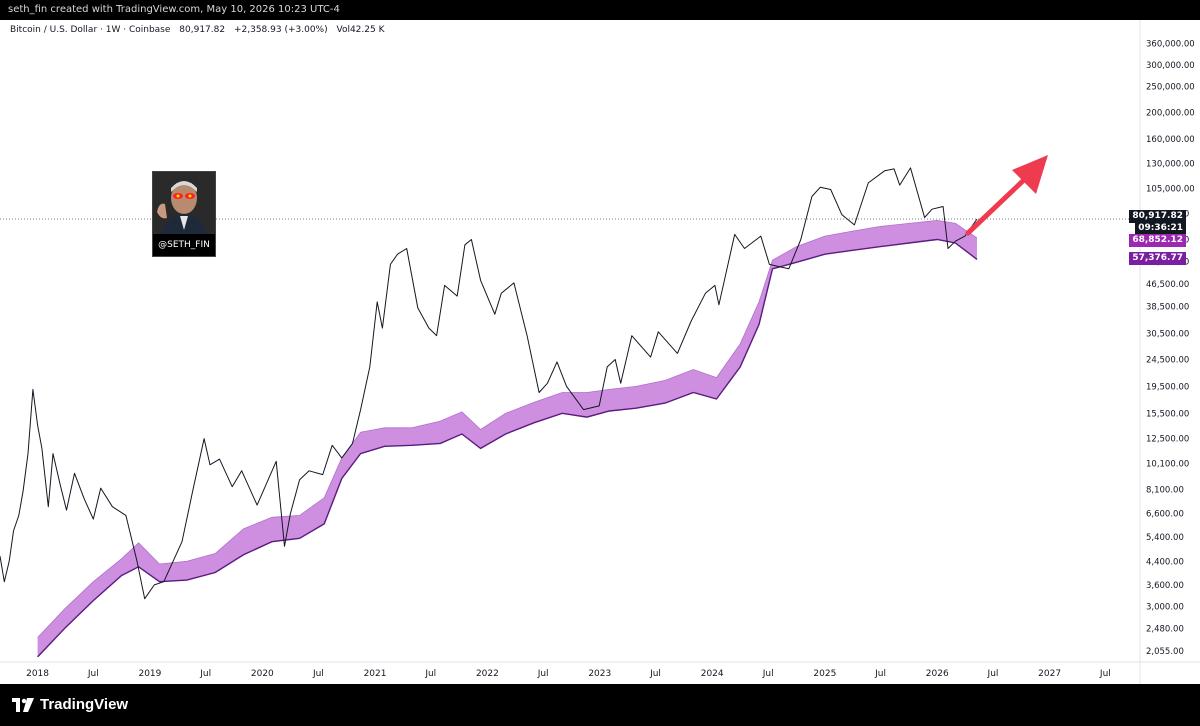 This screenshot has width=1200, height=726. I want to click on y-tick-label: 19,500.00, so click(1167, 387).